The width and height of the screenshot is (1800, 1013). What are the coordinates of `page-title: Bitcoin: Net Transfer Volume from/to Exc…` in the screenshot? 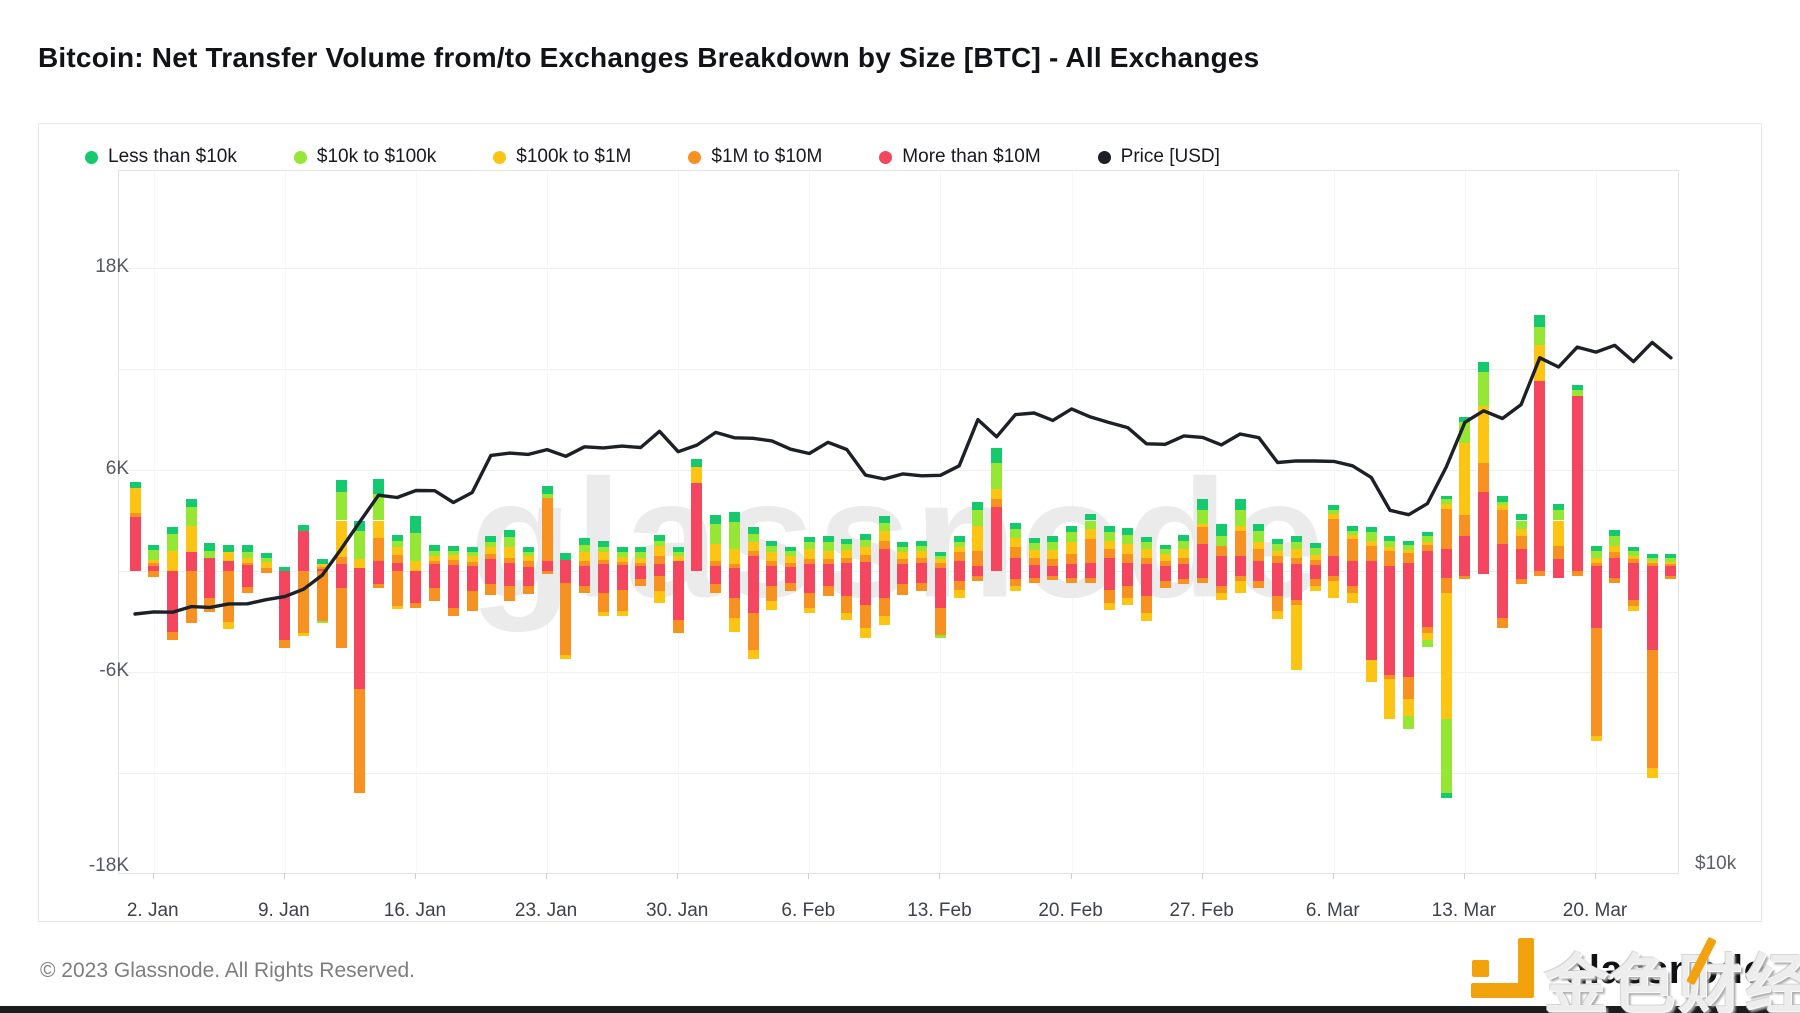 It's located at (649, 57).